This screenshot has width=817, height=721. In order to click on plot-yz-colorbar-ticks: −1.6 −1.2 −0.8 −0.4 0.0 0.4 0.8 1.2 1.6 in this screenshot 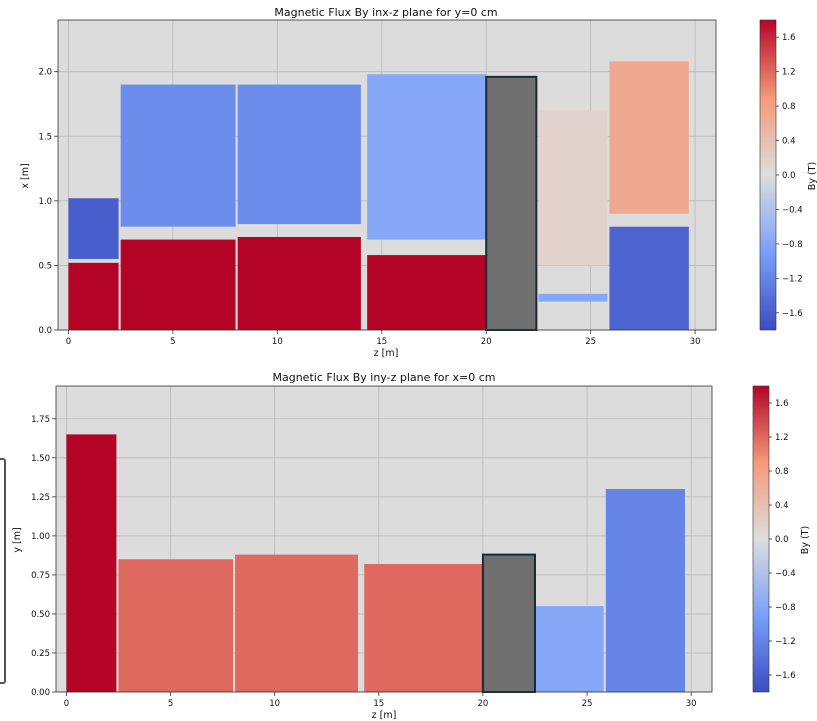, I will do `click(782, 540)`.